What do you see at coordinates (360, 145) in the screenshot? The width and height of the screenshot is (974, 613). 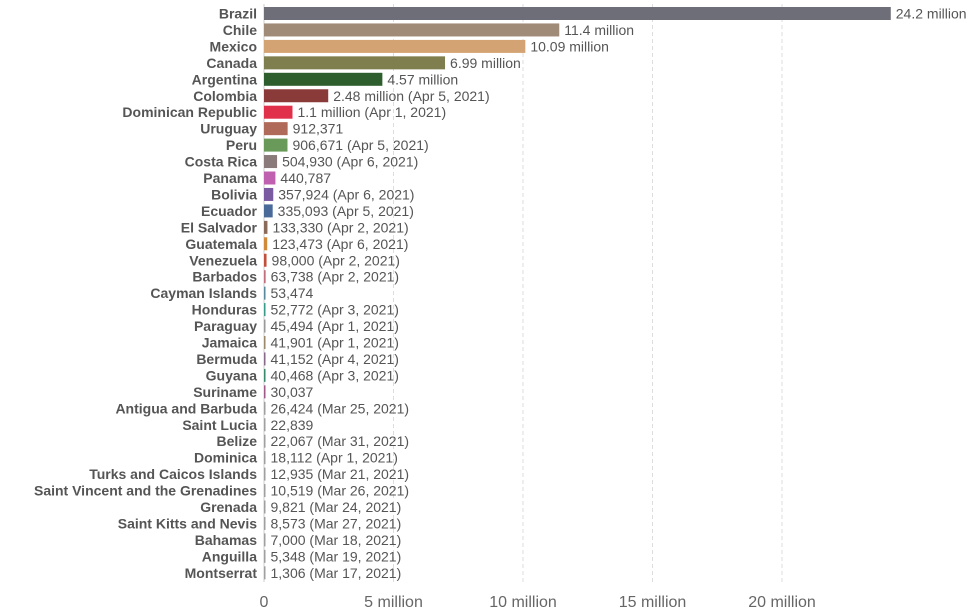 I see `value-label: 906,671 (Apr 5, 2021)` at bounding box center [360, 145].